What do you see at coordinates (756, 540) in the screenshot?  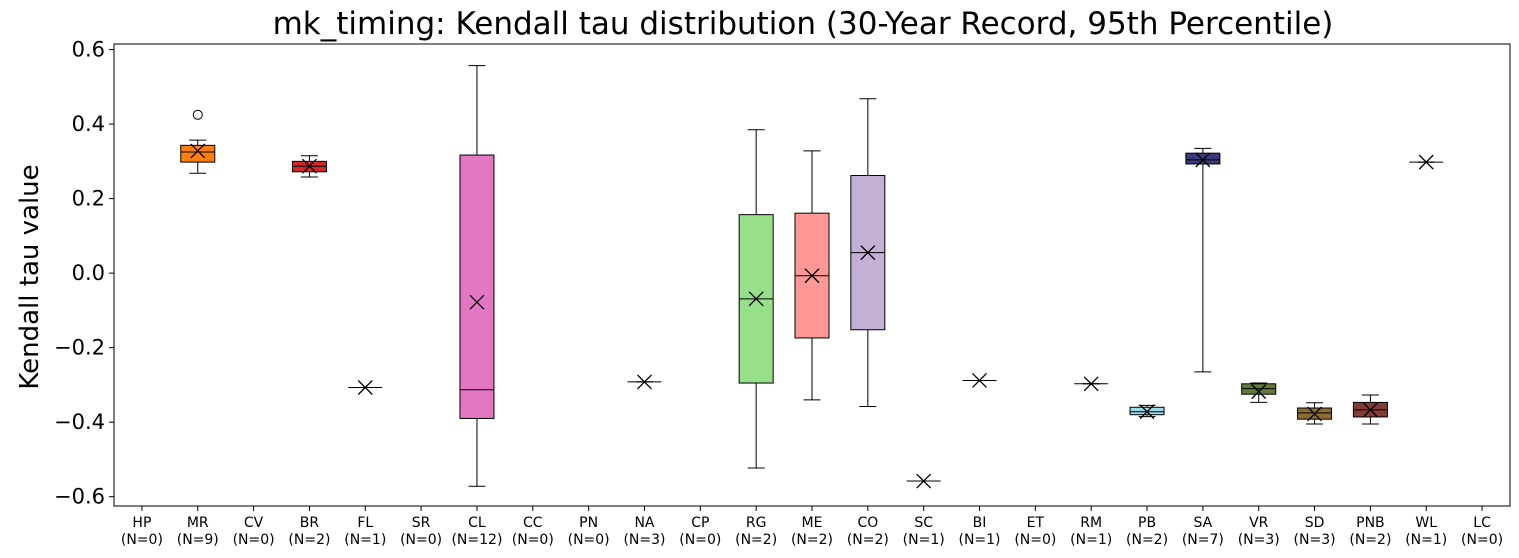 I see `x-tick-count-rg: (N=2)` at bounding box center [756, 540].